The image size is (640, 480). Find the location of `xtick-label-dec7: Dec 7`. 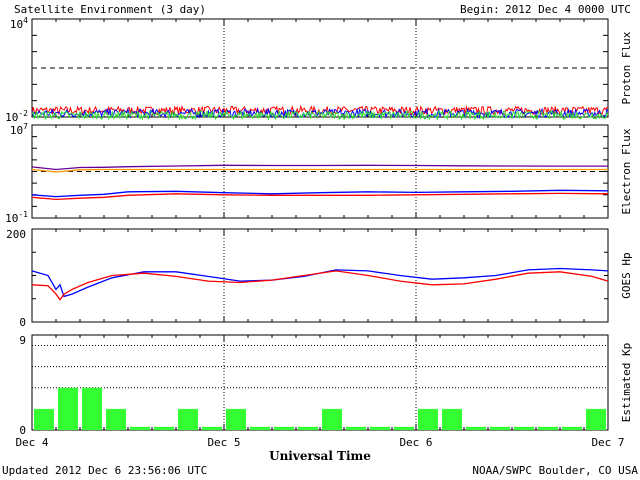

xtick-label-dec7: Dec 7 is located at coordinates (607, 442).